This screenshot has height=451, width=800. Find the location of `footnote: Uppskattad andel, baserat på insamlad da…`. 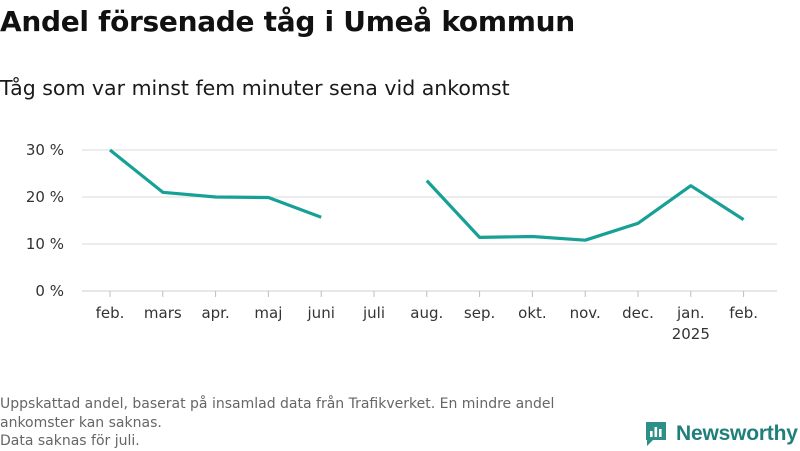

footnote: Uppskattad andel, baserat på insamlad da… is located at coordinates (315, 423).